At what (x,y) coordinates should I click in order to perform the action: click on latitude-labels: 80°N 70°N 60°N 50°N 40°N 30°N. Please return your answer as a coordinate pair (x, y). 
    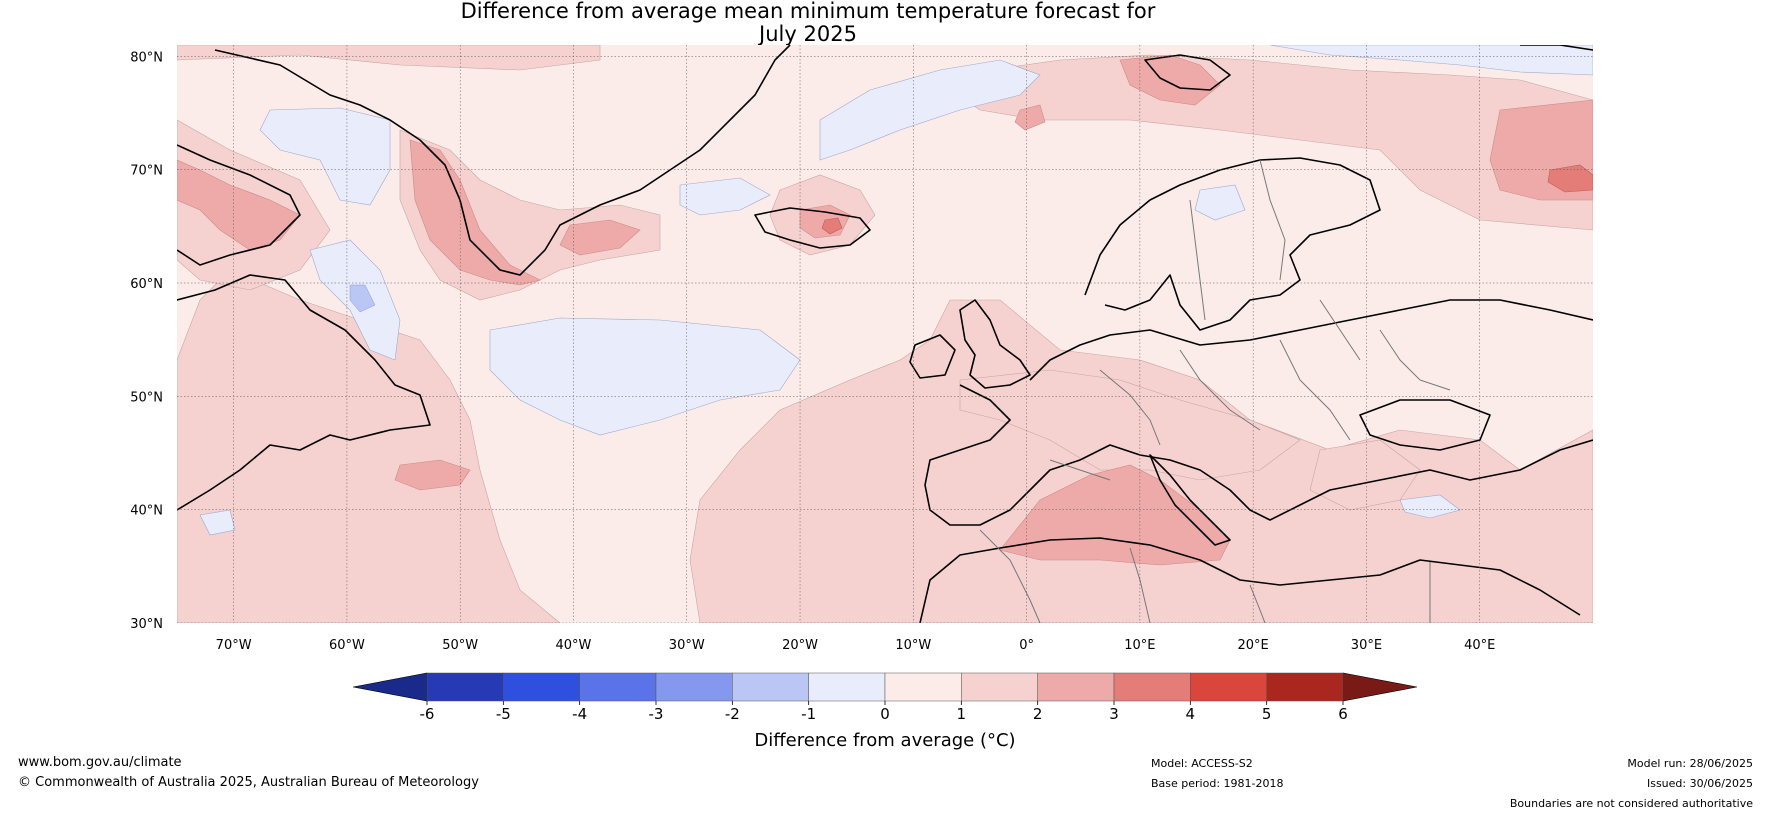
    Looking at the image, I should click on (146, 341).